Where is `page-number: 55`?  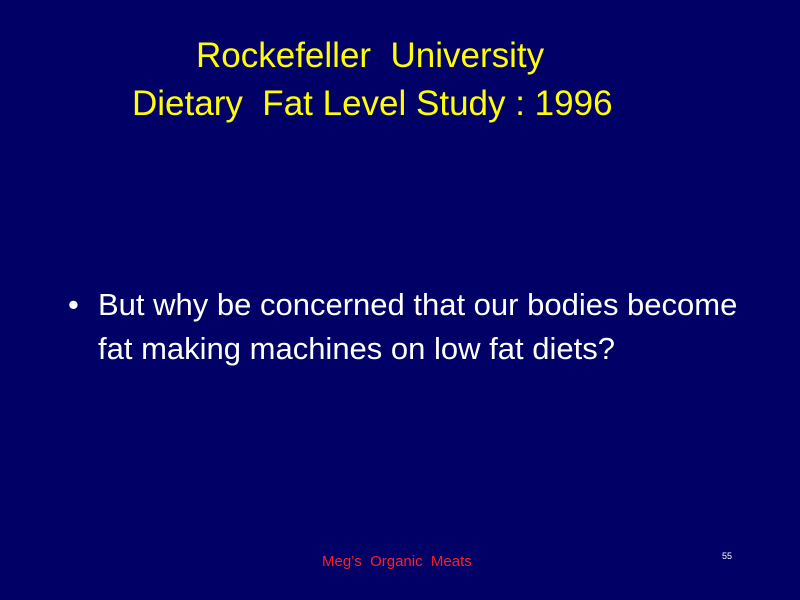
page-number: 55 is located at coordinates (727, 556).